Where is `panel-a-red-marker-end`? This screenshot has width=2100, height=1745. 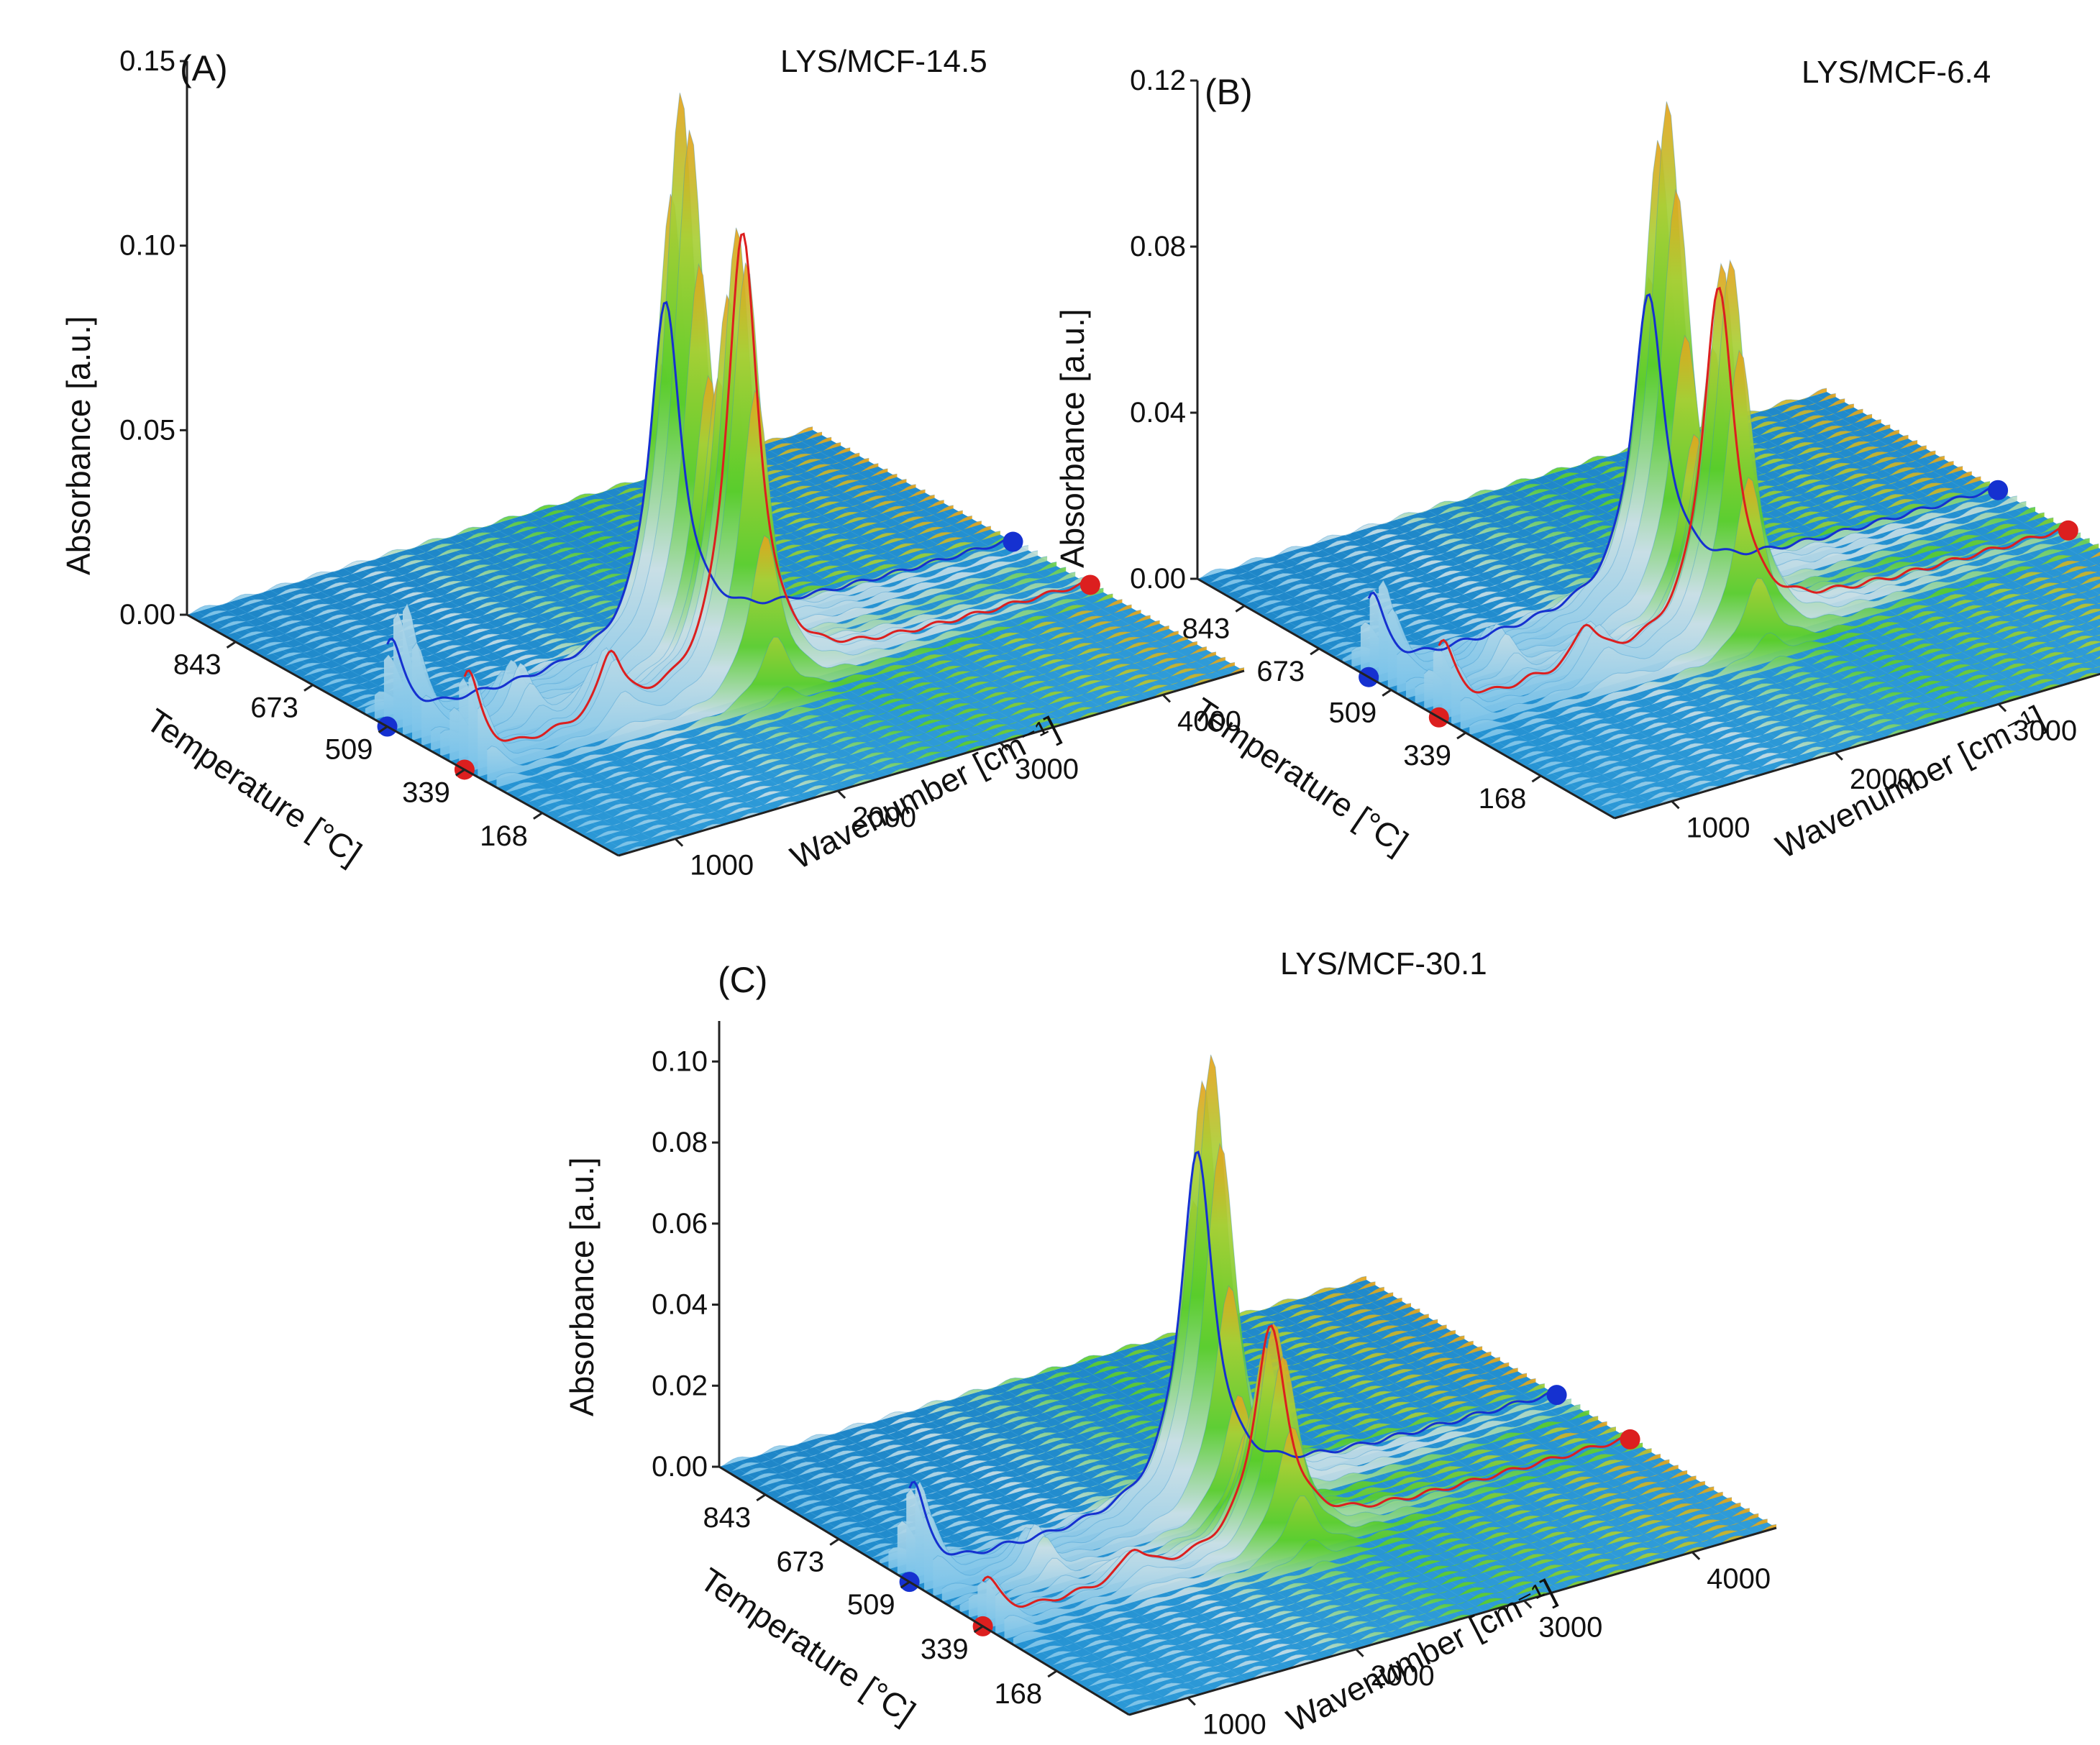
panel-a-red-marker-end is located at coordinates (1089, 584).